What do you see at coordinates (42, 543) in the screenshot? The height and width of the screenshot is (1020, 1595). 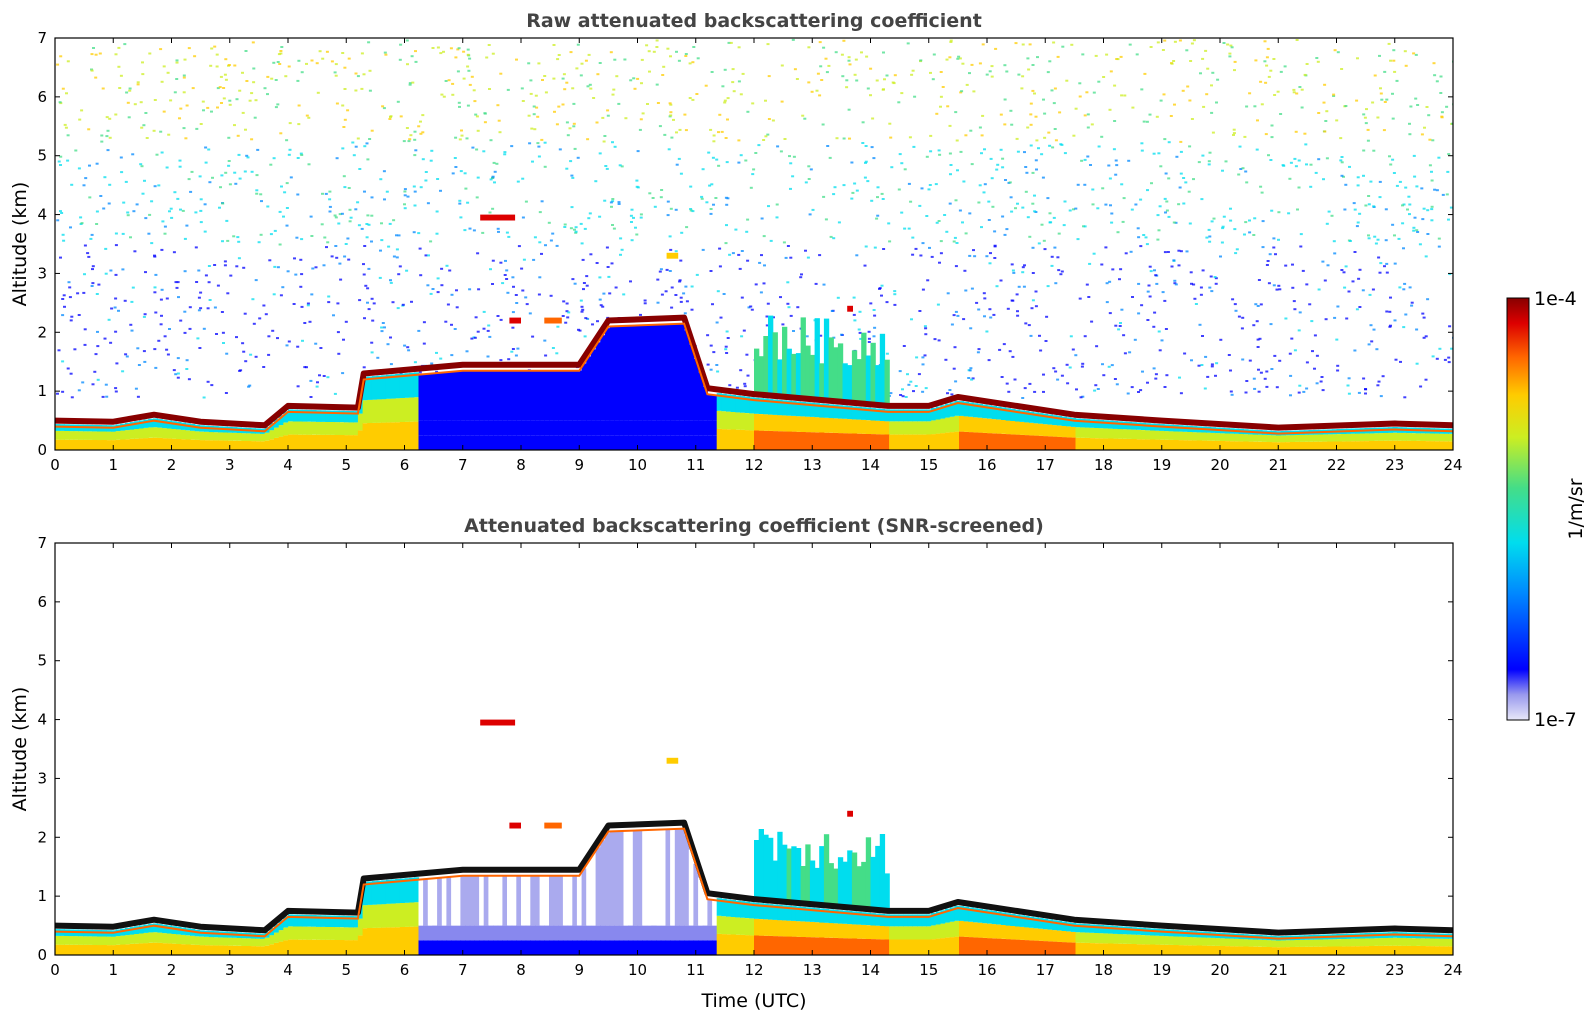 I see `y-tick-label: 7` at bounding box center [42, 543].